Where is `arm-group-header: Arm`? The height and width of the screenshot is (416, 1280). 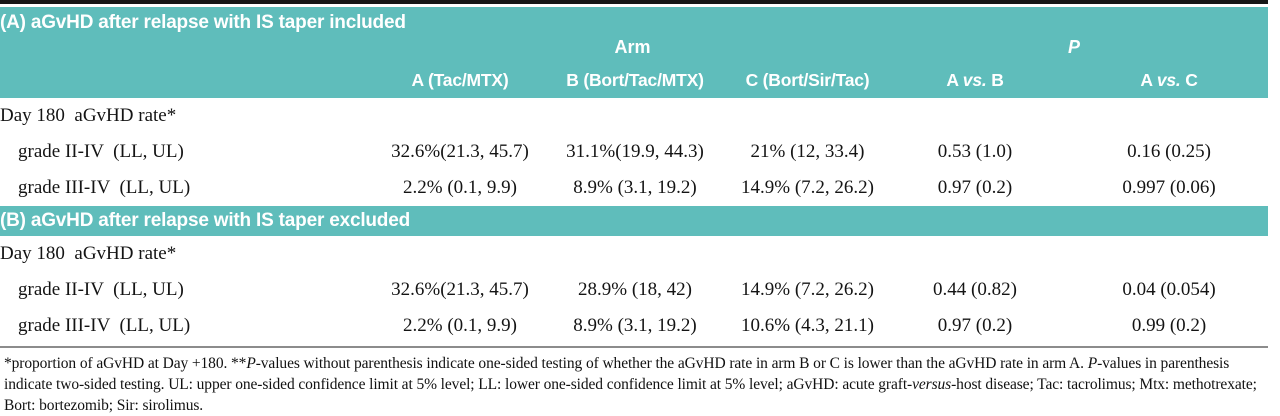 arm-group-header: Arm is located at coordinates (632, 47).